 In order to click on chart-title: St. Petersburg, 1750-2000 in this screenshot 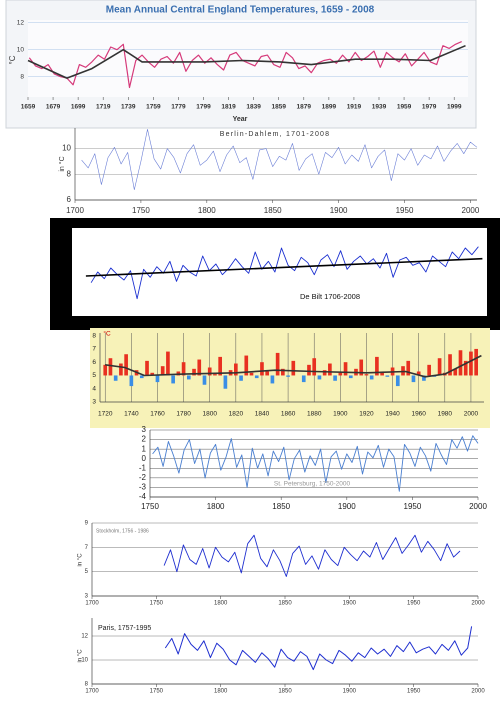, I will do `click(312, 484)`.